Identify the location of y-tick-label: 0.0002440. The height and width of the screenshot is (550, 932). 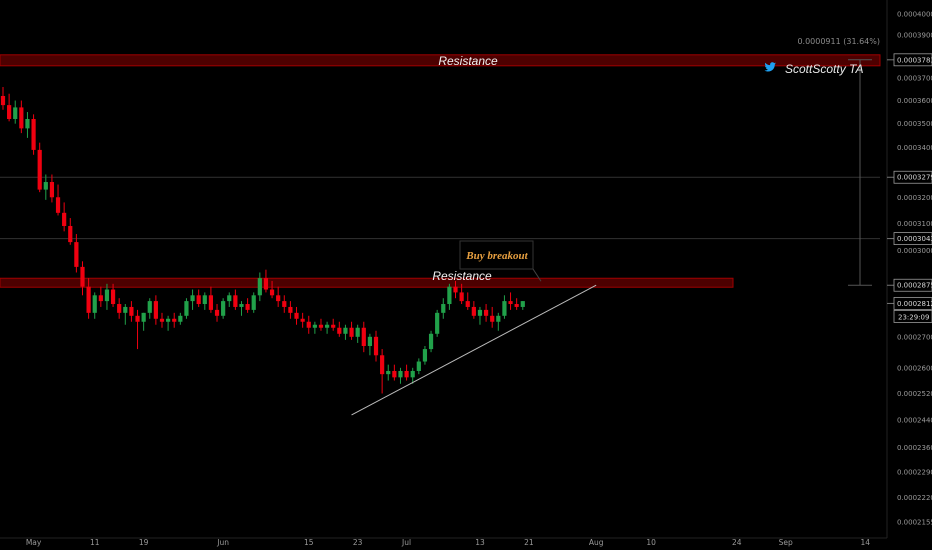
(914, 420).